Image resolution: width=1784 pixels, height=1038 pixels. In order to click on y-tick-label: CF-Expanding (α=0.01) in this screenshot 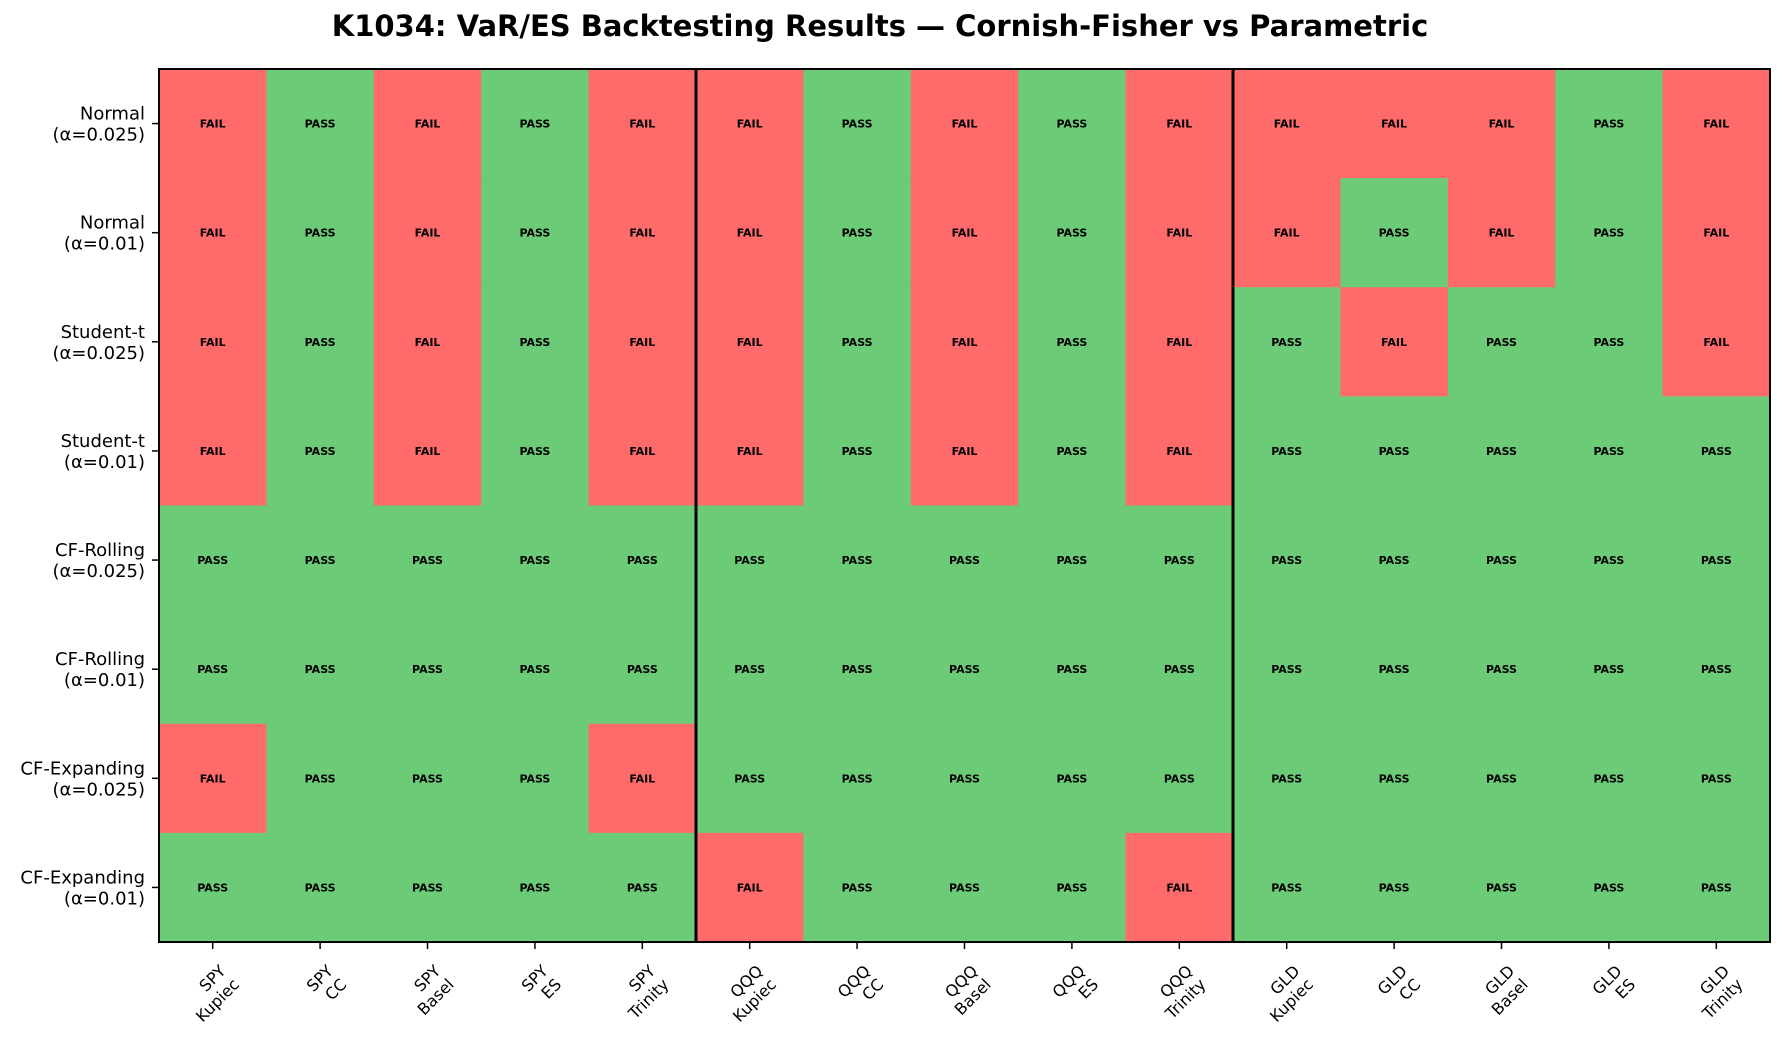, I will do `click(82, 888)`.